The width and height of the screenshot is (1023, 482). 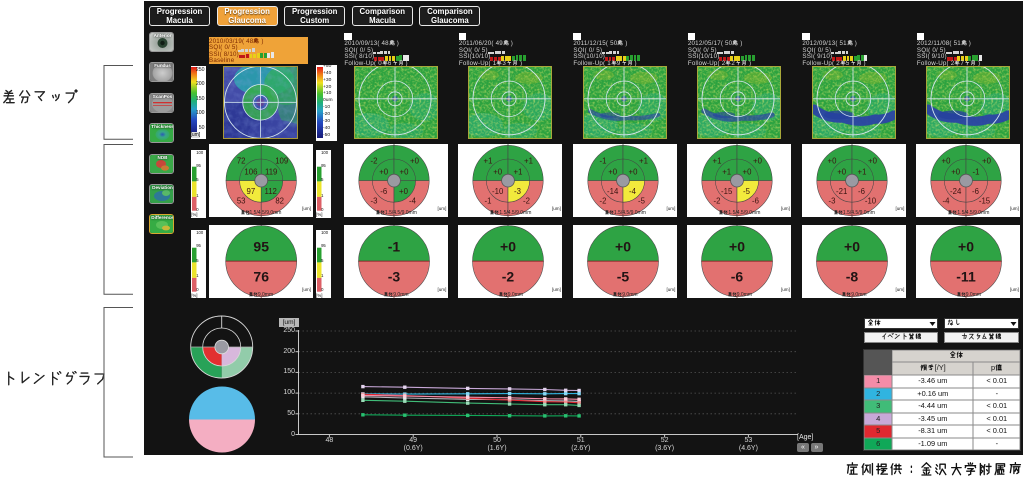 What do you see at coordinates (841, 191) in the screenshot?
I see `svg-text: -21` at bounding box center [841, 191].